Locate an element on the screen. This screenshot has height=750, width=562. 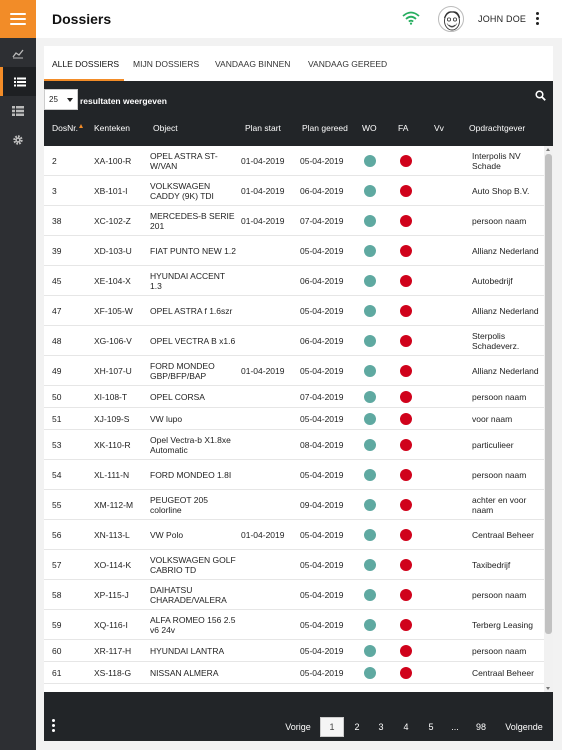
cell-text: Opel Vectra-b X1.8xe Automatic is located at coordinates (190, 444).